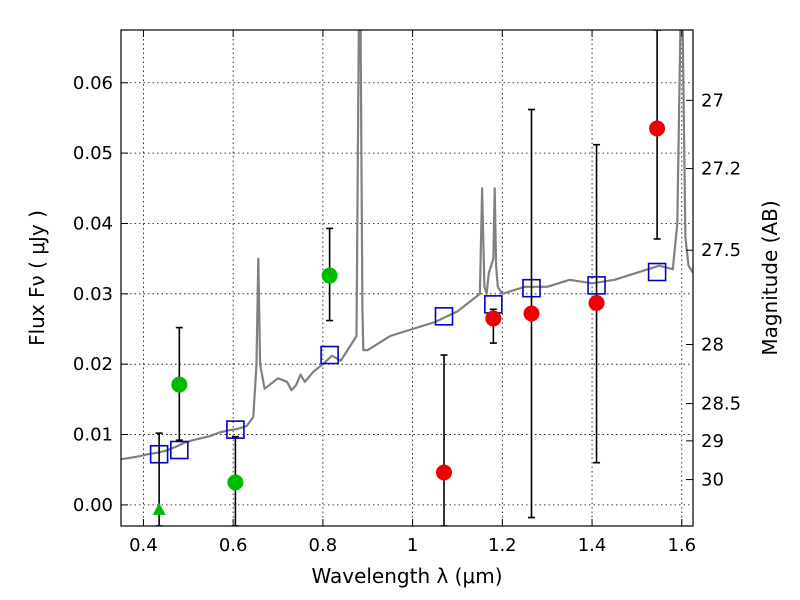  Describe the element at coordinates (712, 480) in the screenshot. I see `right-tick-label: 30` at that location.